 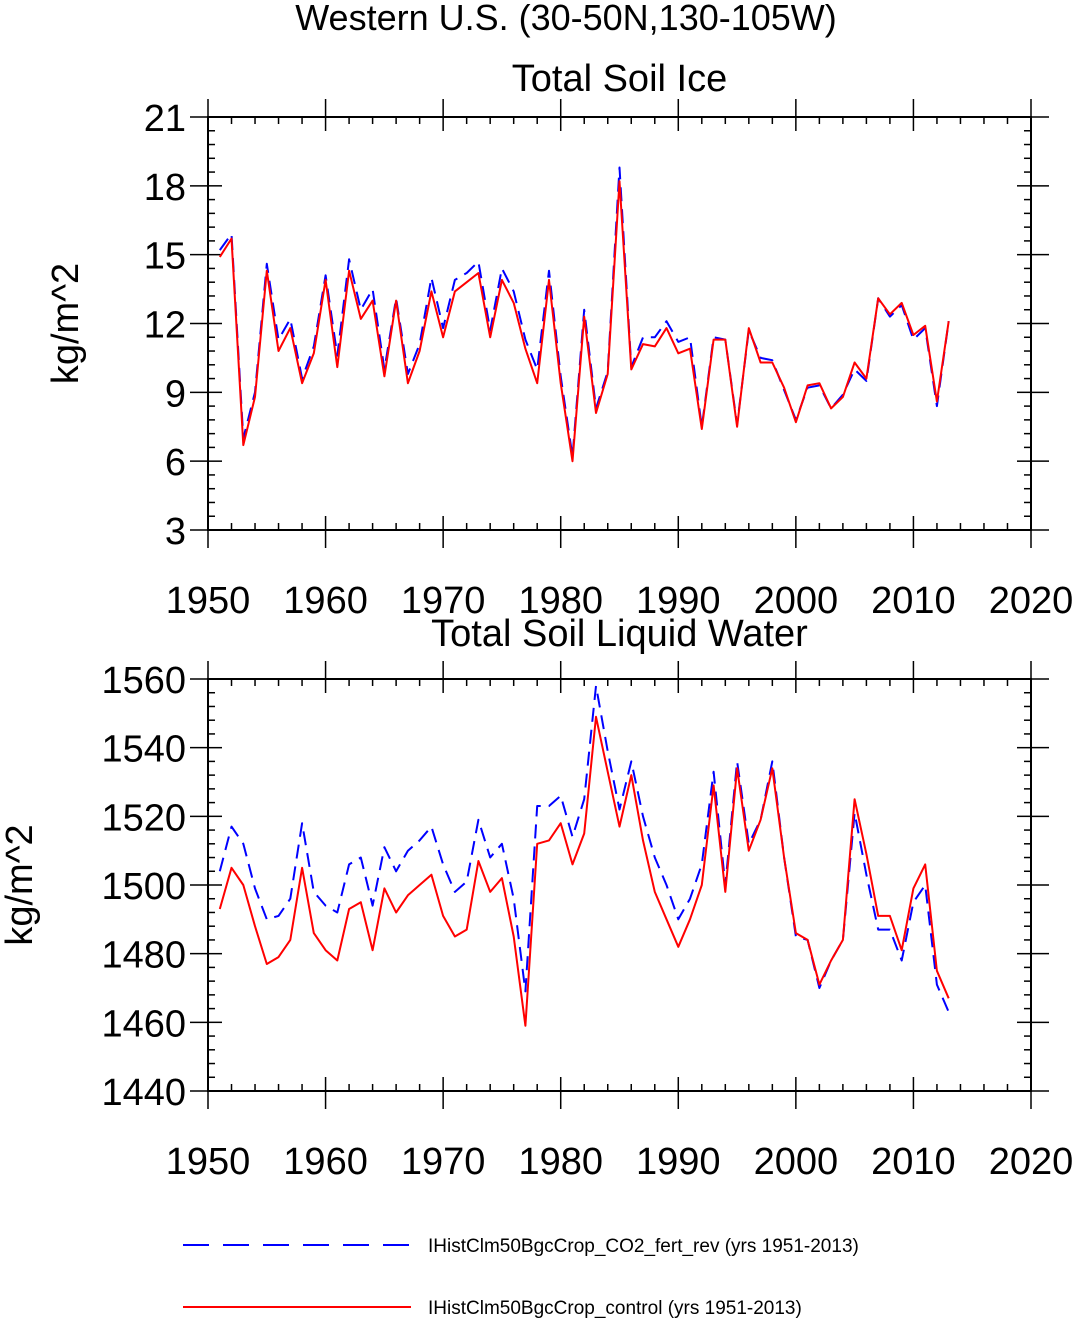 I want to click on y-tick-label: 1460, so click(x=143, y=1024).